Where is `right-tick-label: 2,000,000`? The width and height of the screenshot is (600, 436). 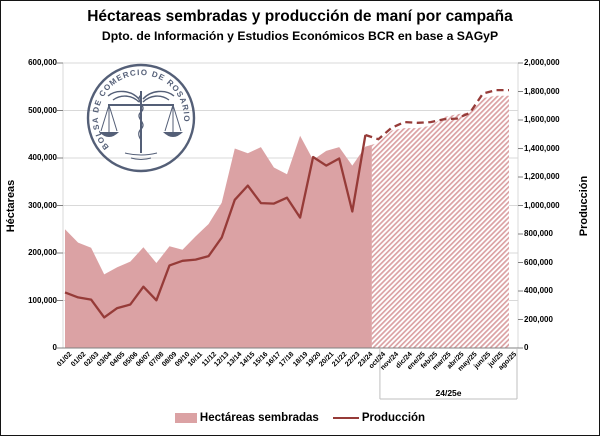
right-tick-label: 2,000,000 is located at coordinates (542, 62).